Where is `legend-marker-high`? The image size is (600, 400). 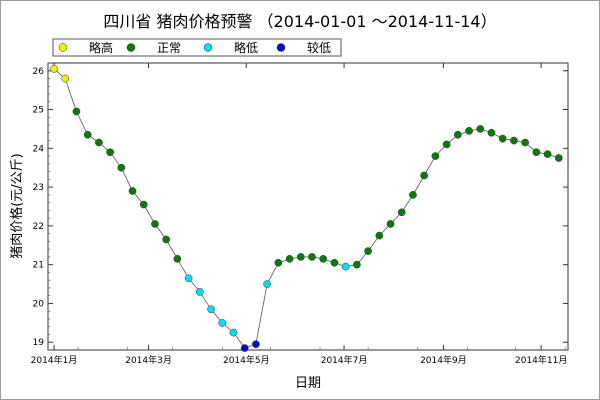
legend-marker-high is located at coordinates (63, 47).